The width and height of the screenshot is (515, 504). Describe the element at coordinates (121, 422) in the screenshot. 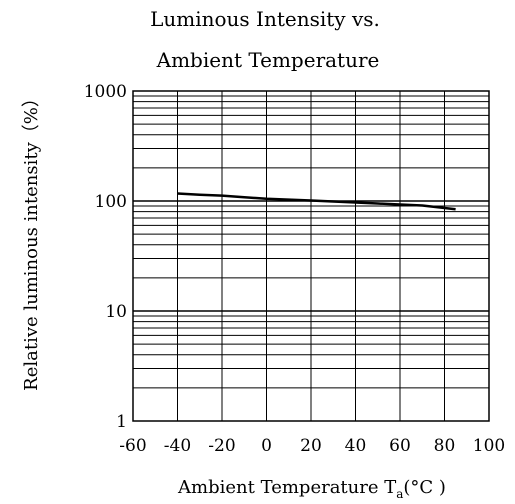

I see `y-tick-label: 1` at that location.